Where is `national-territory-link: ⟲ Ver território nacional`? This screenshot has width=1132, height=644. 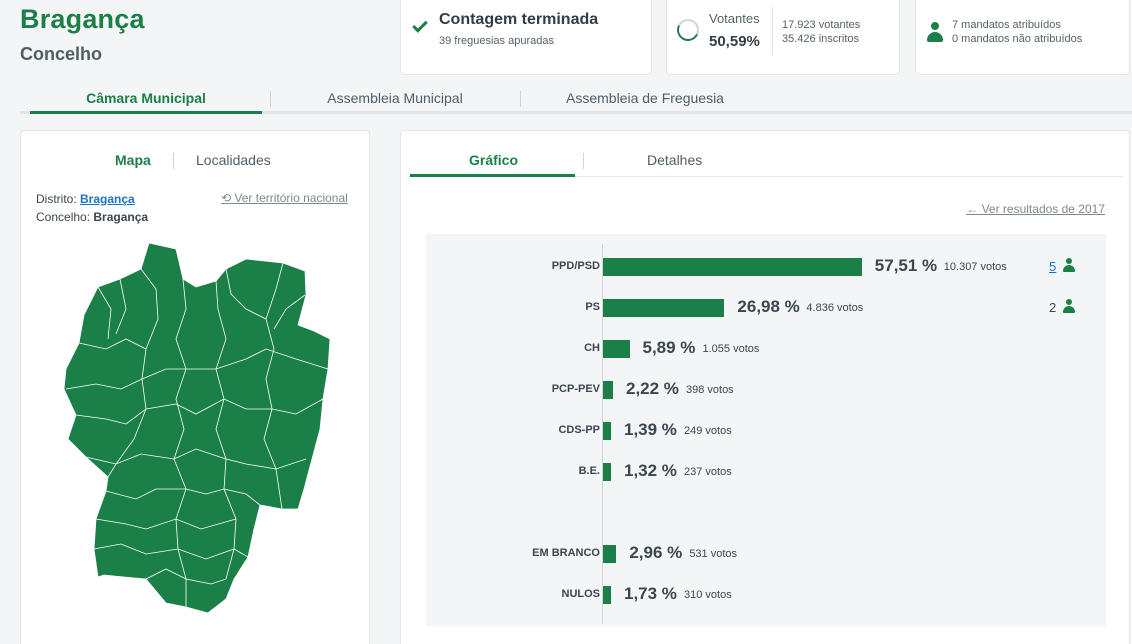
national-territory-link: ⟲ Ver território nacional is located at coordinates (284, 198).